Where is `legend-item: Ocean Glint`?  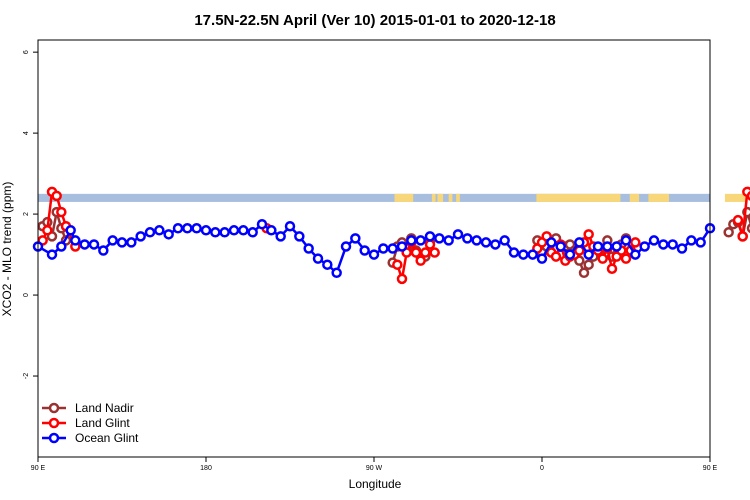
legend-item: Ocean Glint is located at coordinates (90, 438).